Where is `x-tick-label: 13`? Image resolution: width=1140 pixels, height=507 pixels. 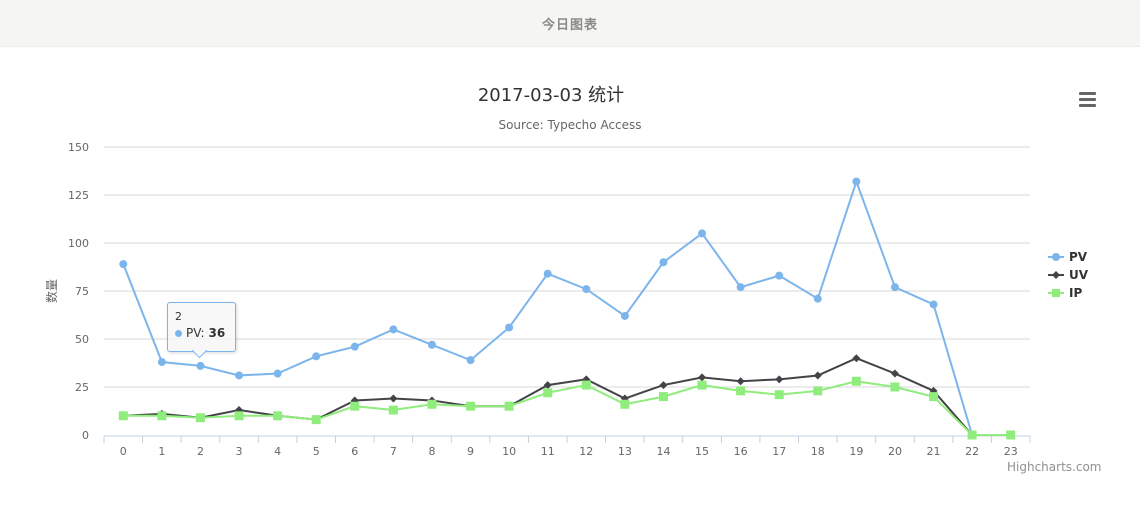
x-tick-label: 13 is located at coordinates (625, 451).